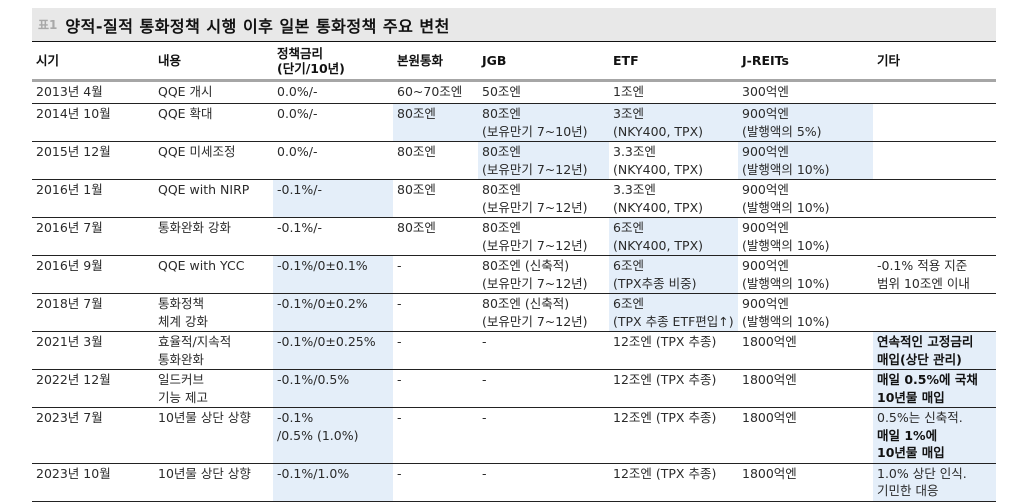 The height and width of the screenshot is (502, 1021). What do you see at coordinates (908, 490) in the screenshot?
I see `cell-line: 기민한 대응` at bounding box center [908, 490].